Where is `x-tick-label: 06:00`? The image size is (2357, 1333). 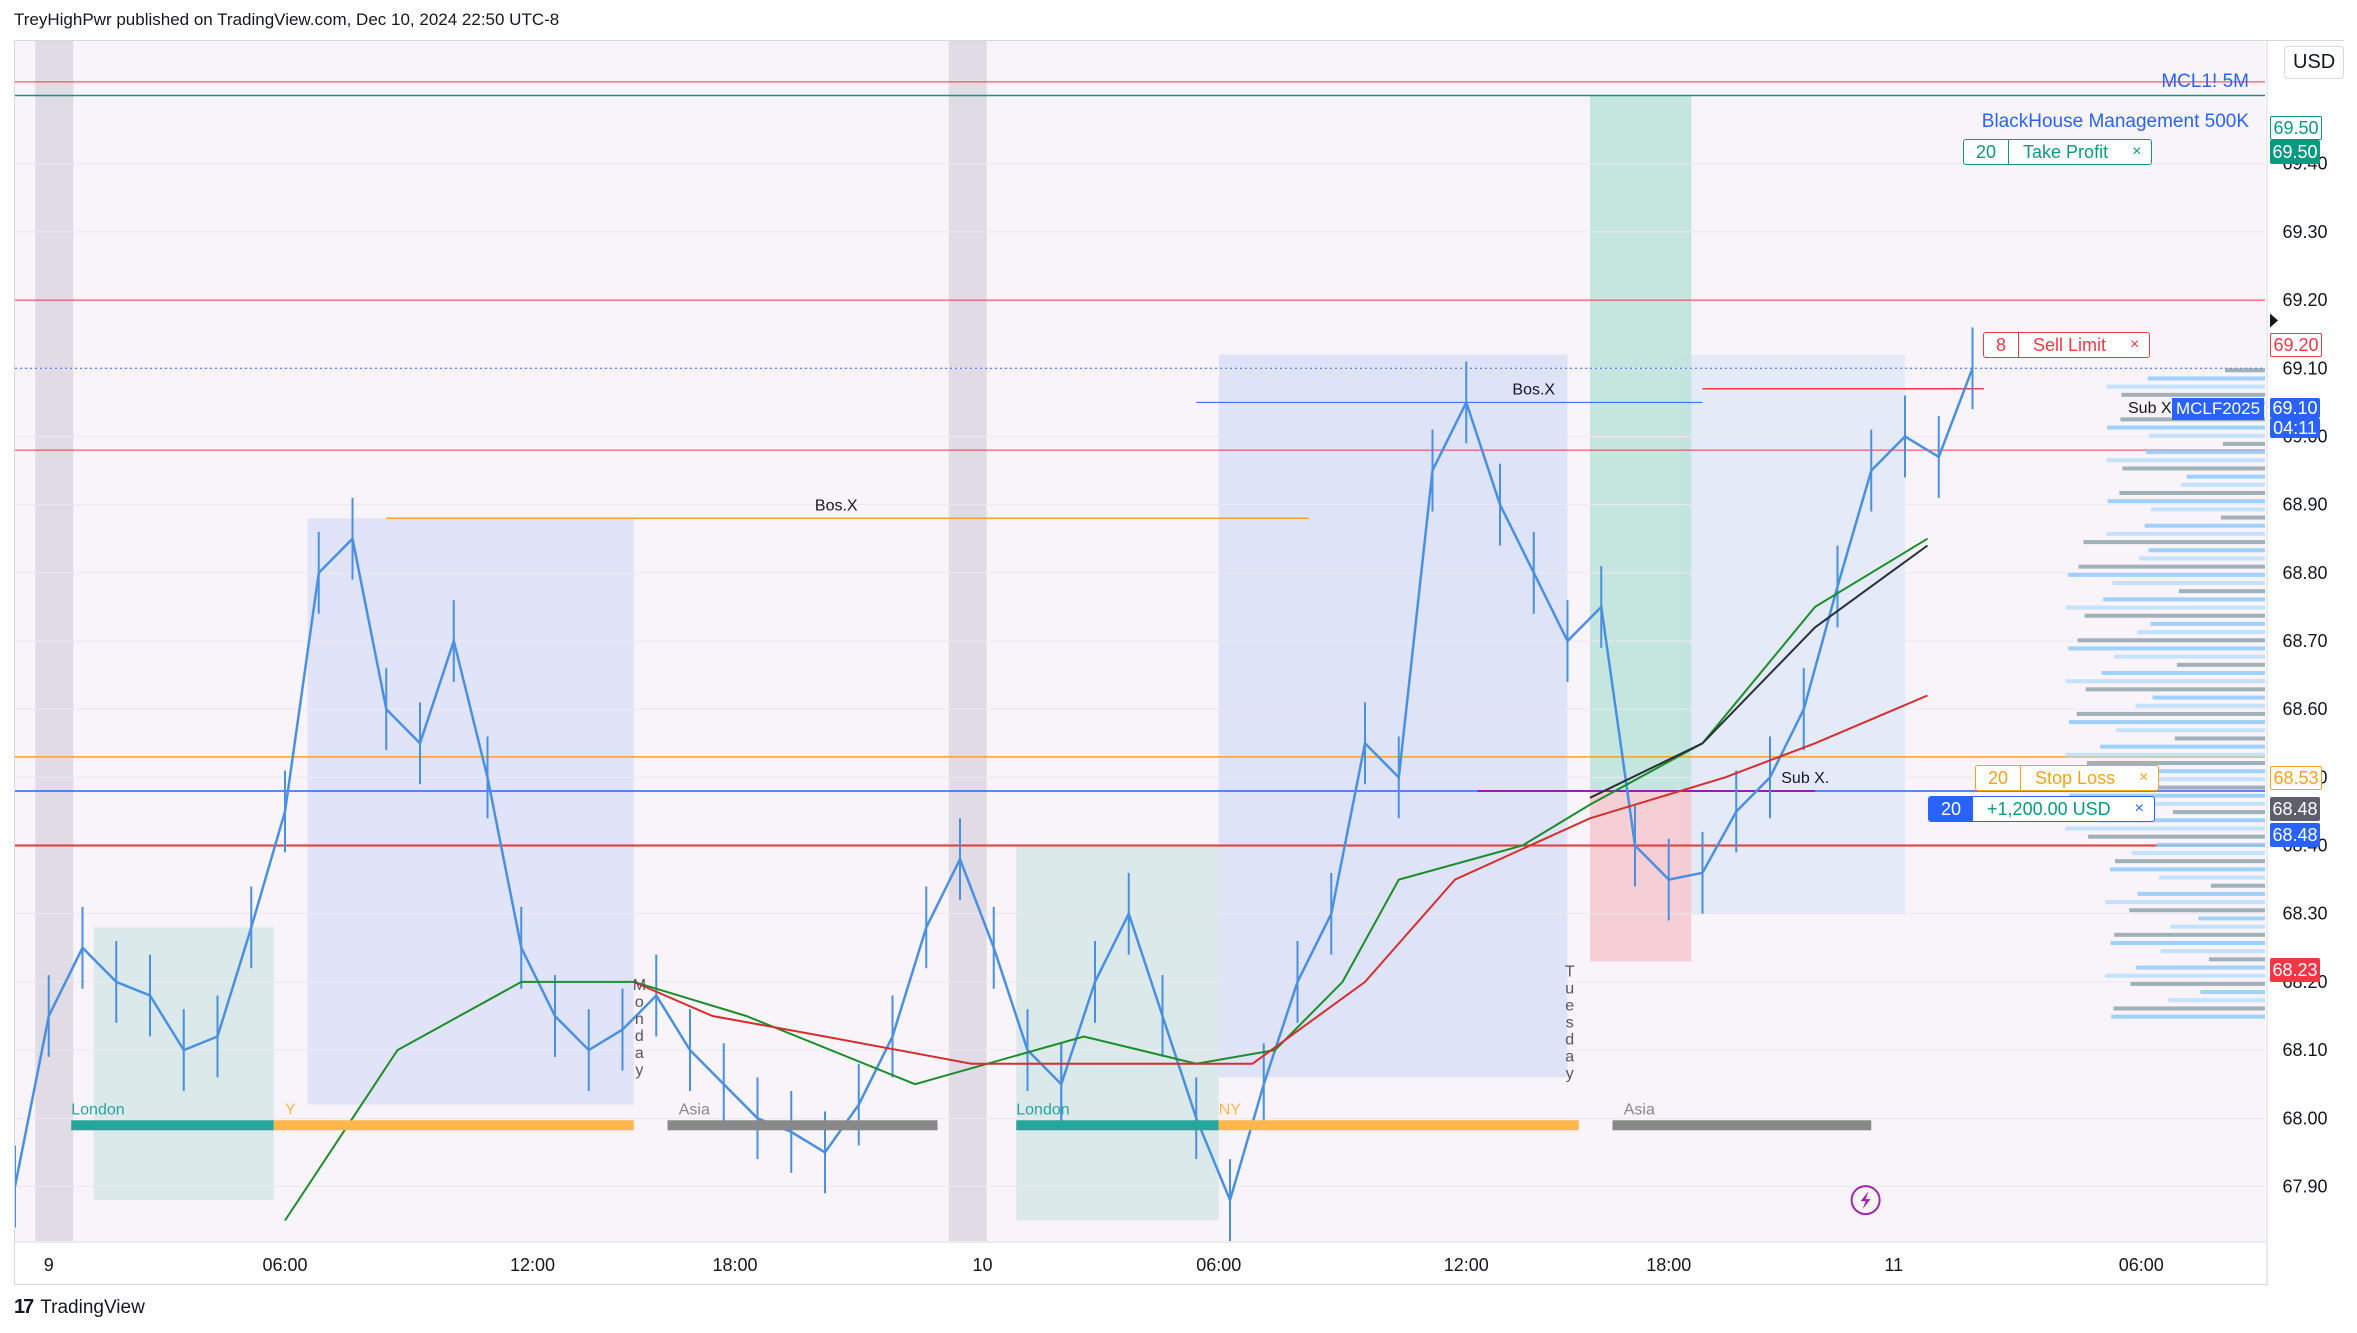 x-tick-label: 06:00 is located at coordinates (1218, 1265).